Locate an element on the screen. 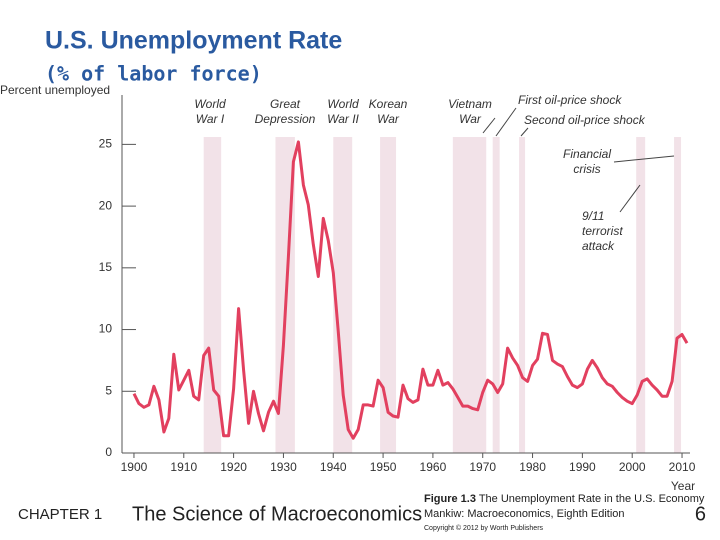 The image size is (720, 540). y-tick-label: 5 is located at coordinates (108, 390).